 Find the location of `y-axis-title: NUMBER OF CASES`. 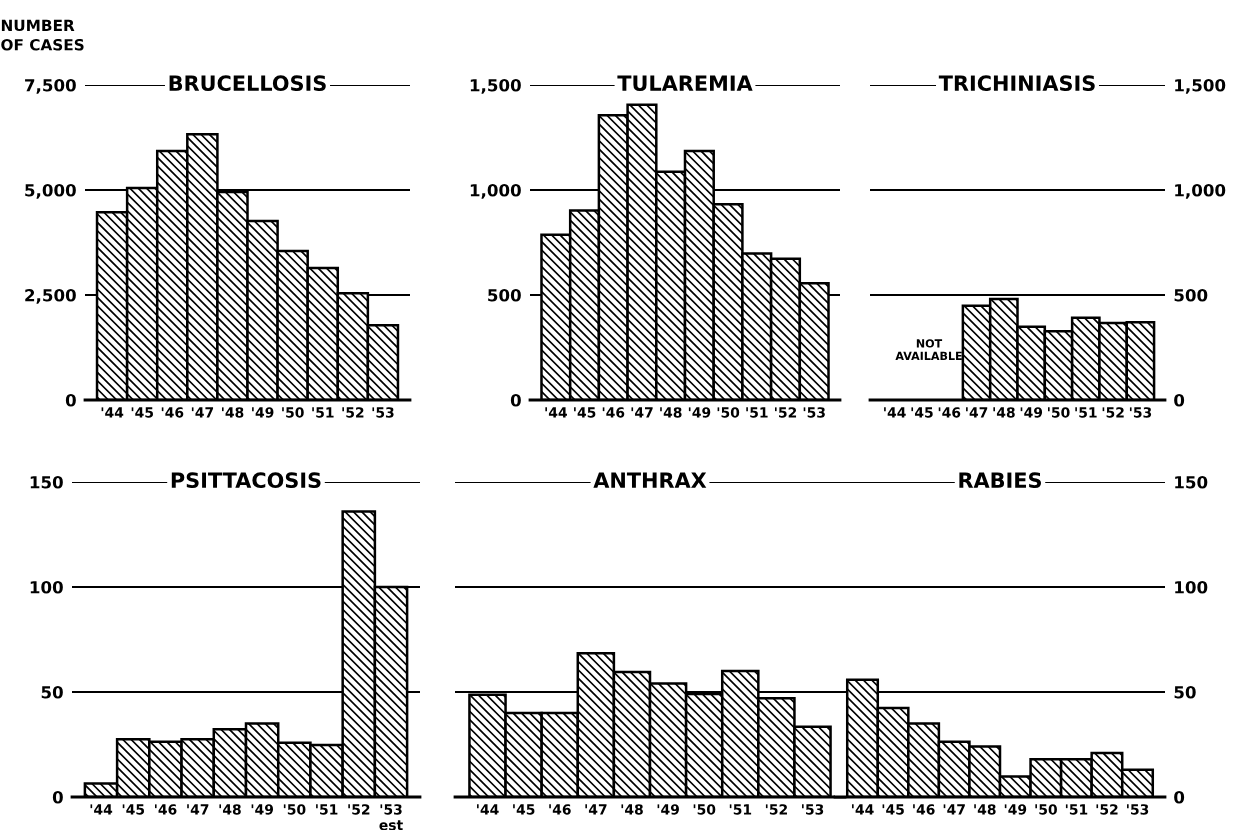

y-axis-title: NUMBER OF CASES is located at coordinates (42, 35).